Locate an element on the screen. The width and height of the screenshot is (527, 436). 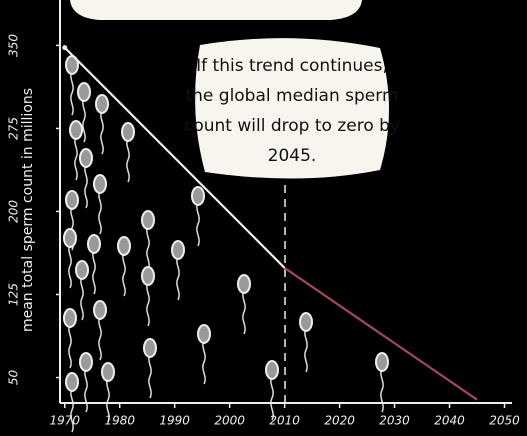
y-tick-label: 125 is located at coordinates (14, 294).